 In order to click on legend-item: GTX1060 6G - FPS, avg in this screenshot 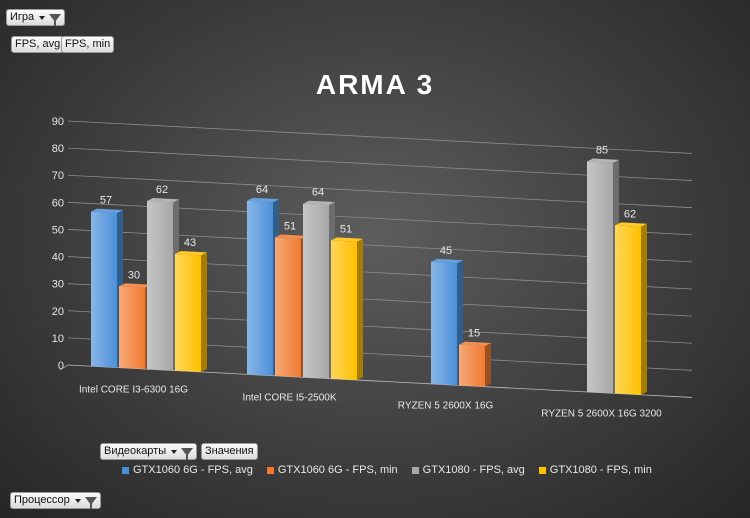, I will do `click(187, 470)`.